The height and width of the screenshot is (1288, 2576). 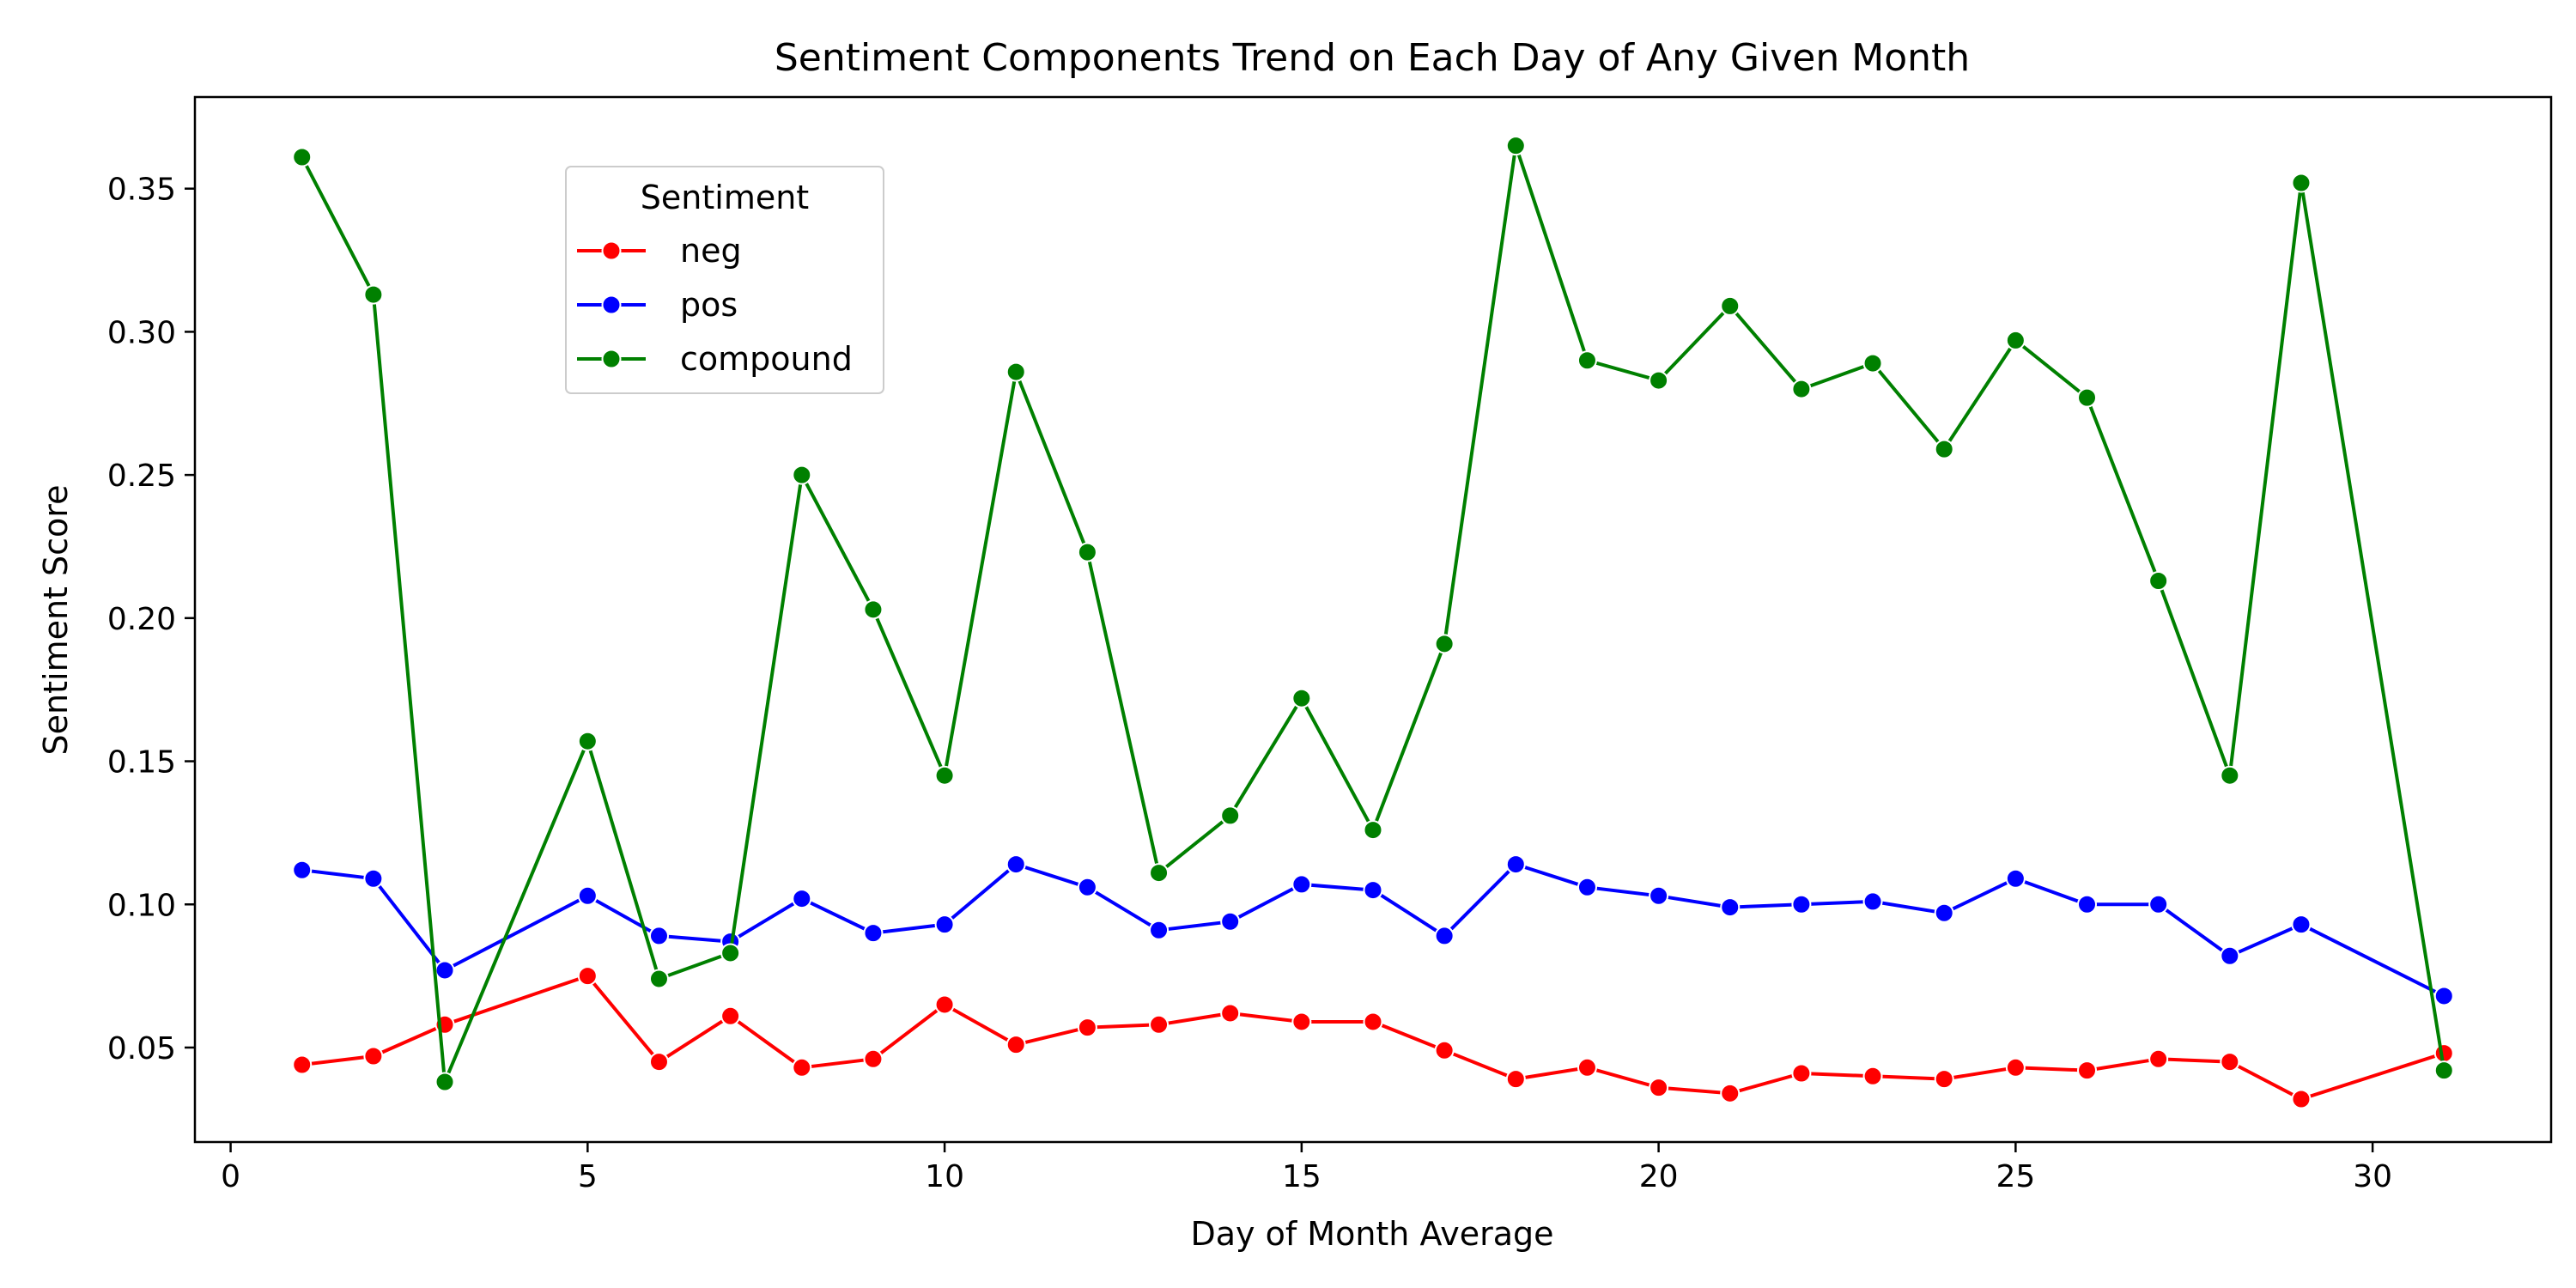 What do you see at coordinates (142, 477) in the screenshot?
I see `y-tick-label: 0.25` at bounding box center [142, 477].